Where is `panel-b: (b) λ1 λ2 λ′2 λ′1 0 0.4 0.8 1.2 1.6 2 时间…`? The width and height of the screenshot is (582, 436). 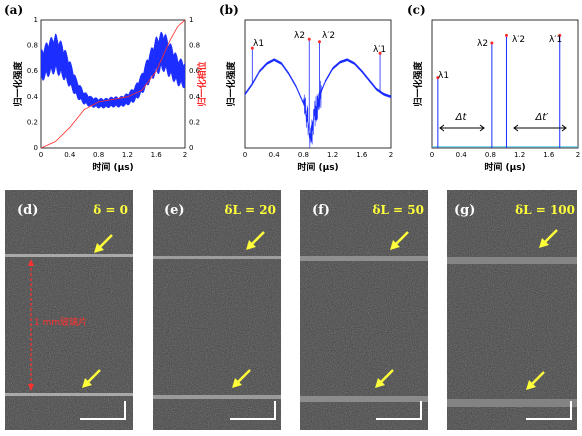
panel-b: (b) λ1 λ2 λ′2 λ′1 0 0.4 0.8 1.2 1.6 2 时间… is located at coordinates (306, 88).